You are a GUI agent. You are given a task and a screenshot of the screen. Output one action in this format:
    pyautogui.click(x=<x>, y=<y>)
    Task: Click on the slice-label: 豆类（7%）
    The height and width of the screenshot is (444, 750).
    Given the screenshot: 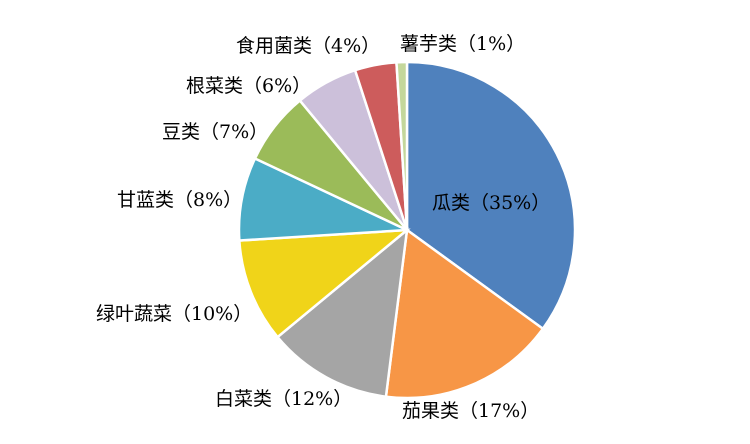 What is the action you would take?
    pyautogui.click(x=215, y=132)
    